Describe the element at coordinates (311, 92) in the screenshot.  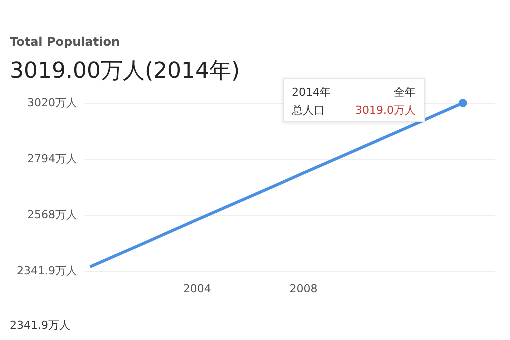
I see `text: 2014年` at that location.